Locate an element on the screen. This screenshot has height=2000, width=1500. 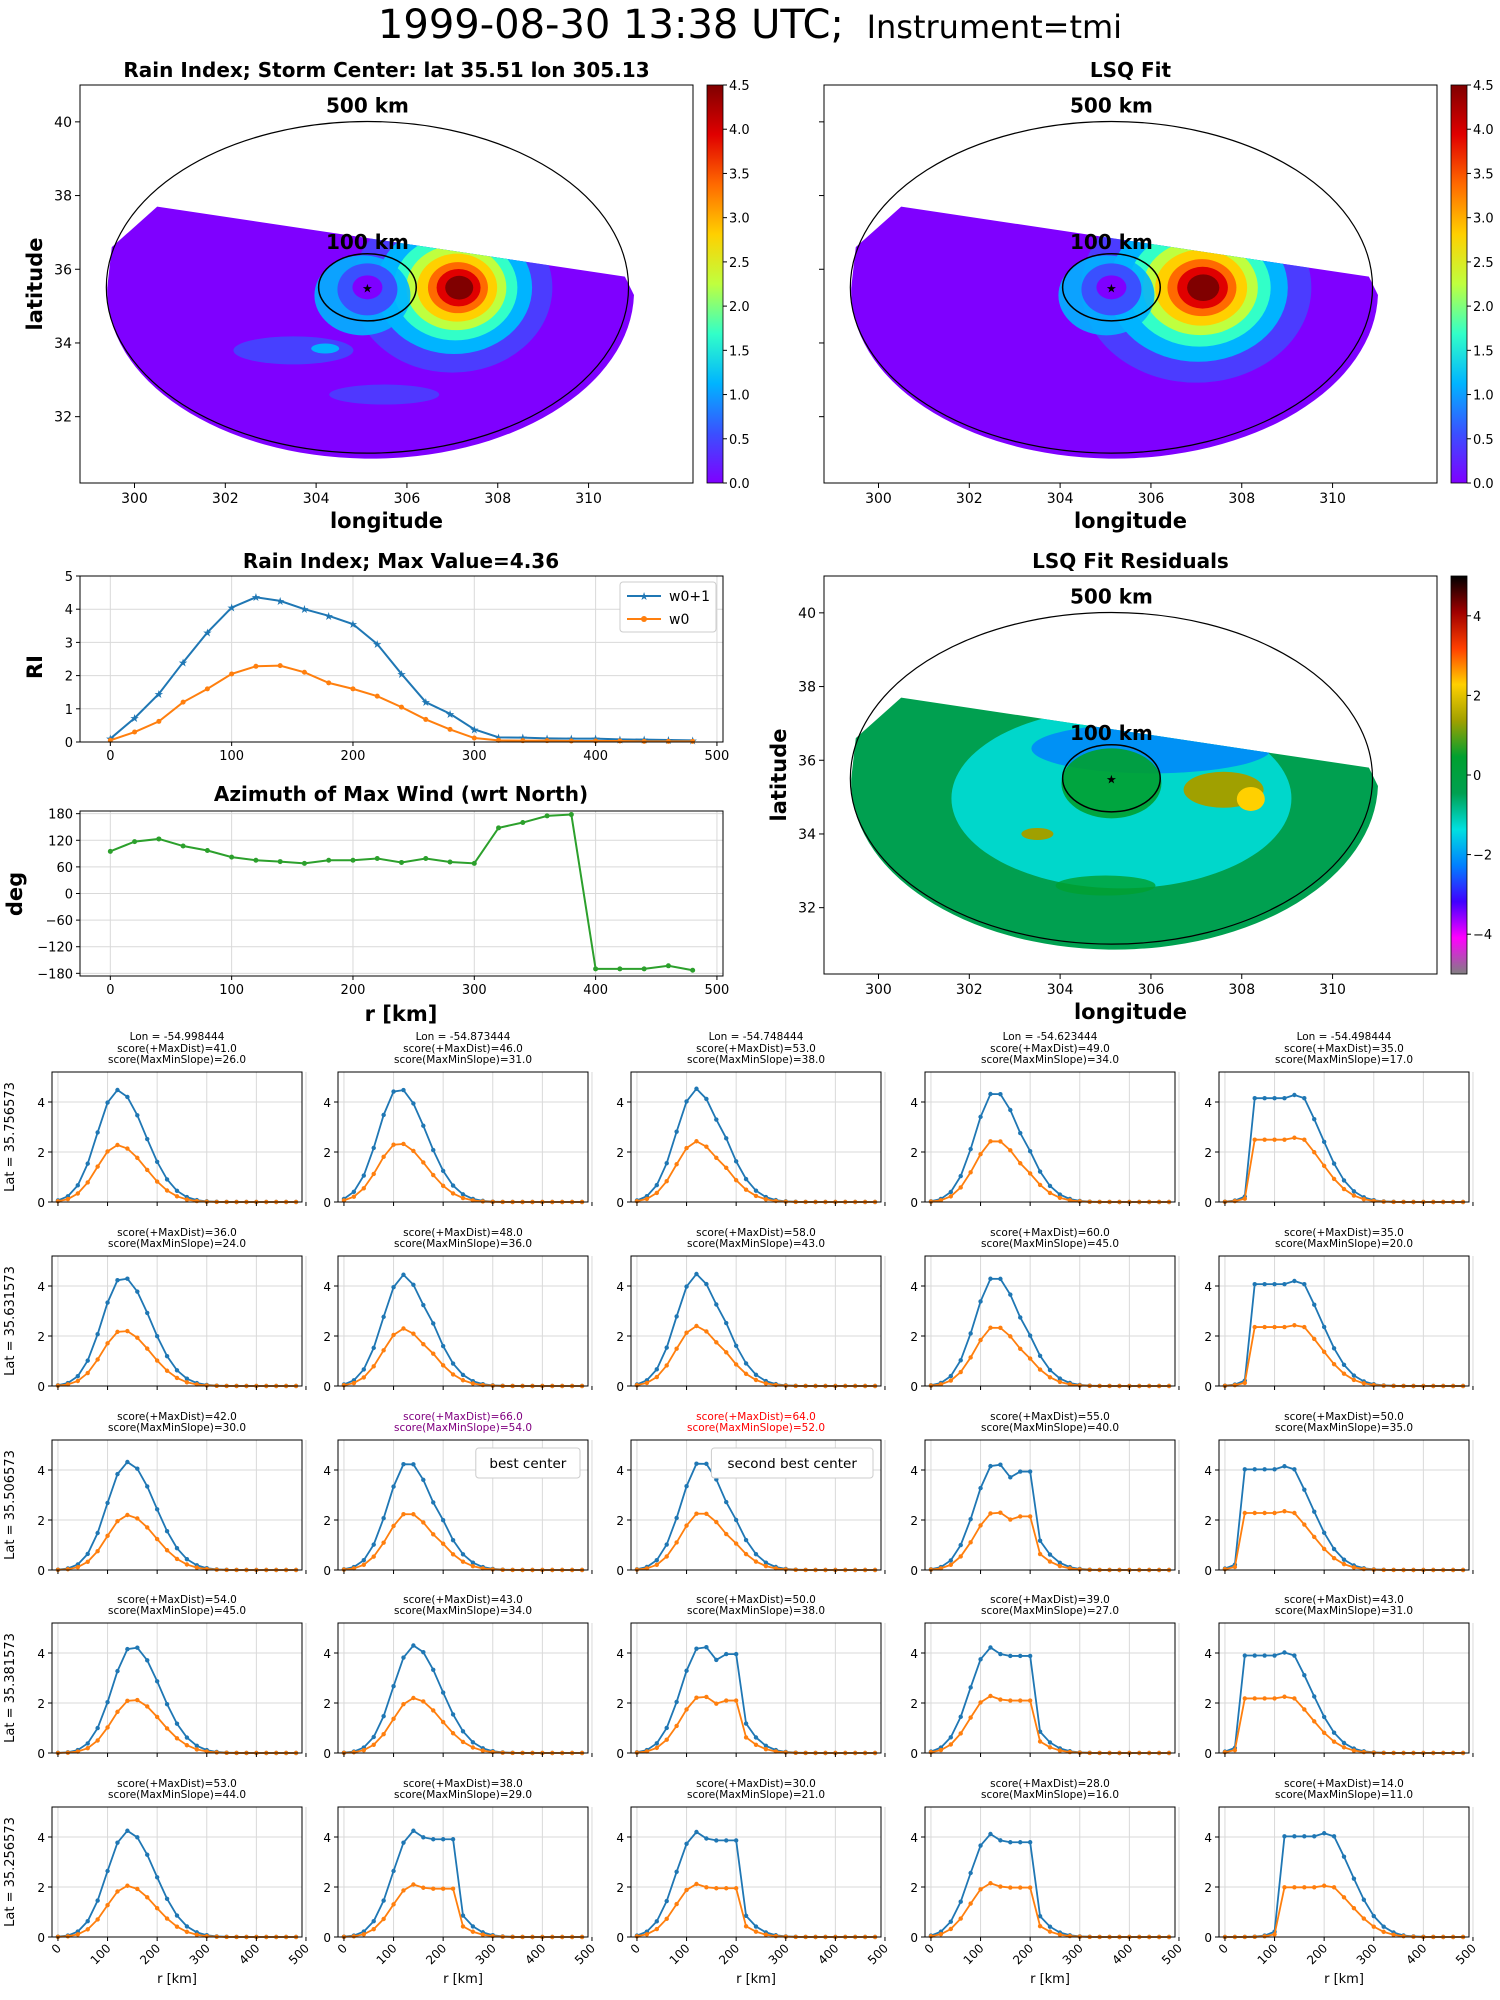
map-frame is located at coordinates (386, 284).